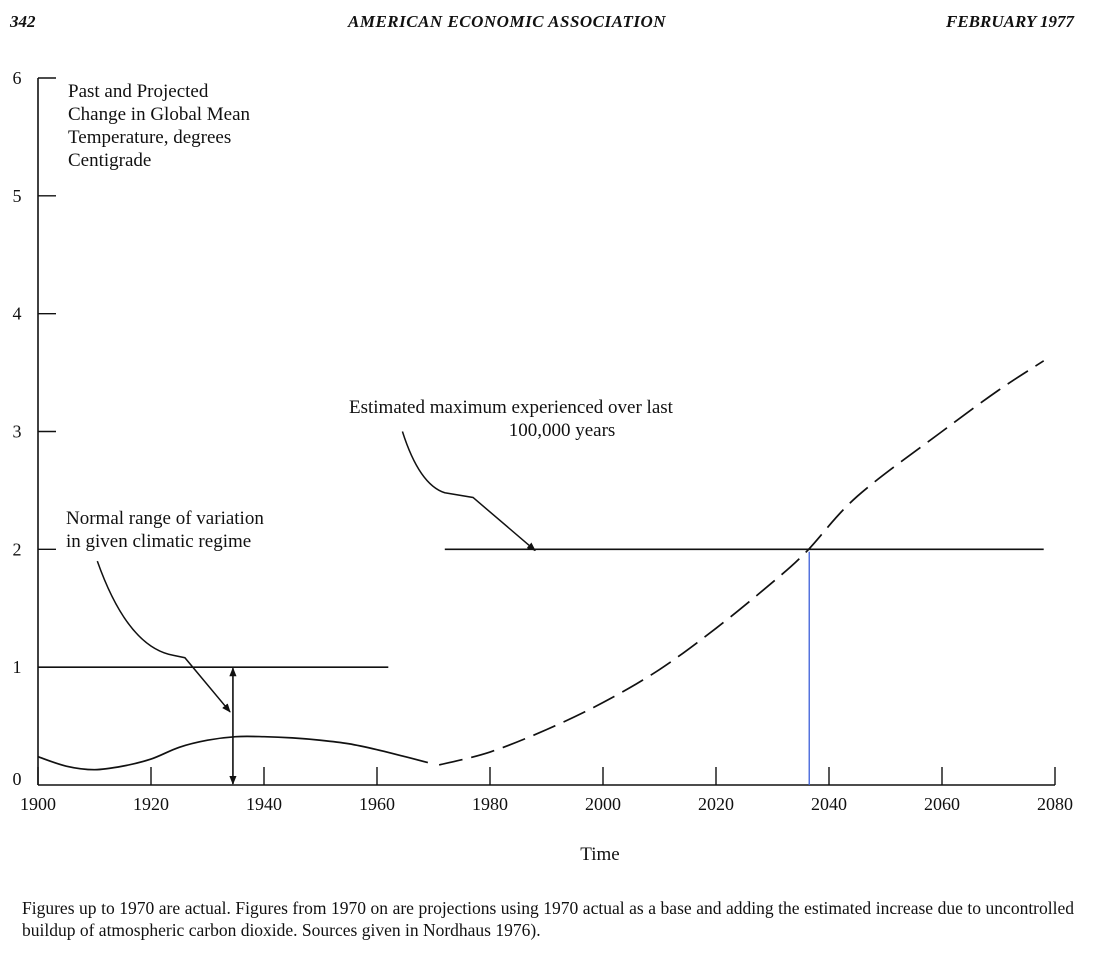  What do you see at coordinates (17, 432) in the screenshot?
I see `y-tick-label: 3` at bounding box center [17, 432].